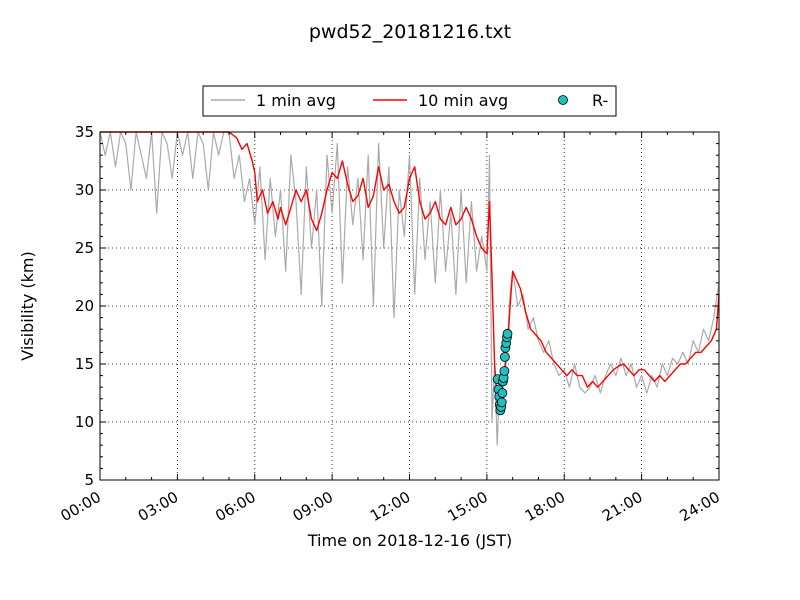  Describe the element at coordinates (463, 100) in the screenshot. I see `legend-label-ten-min: 10 min avg` at that location.